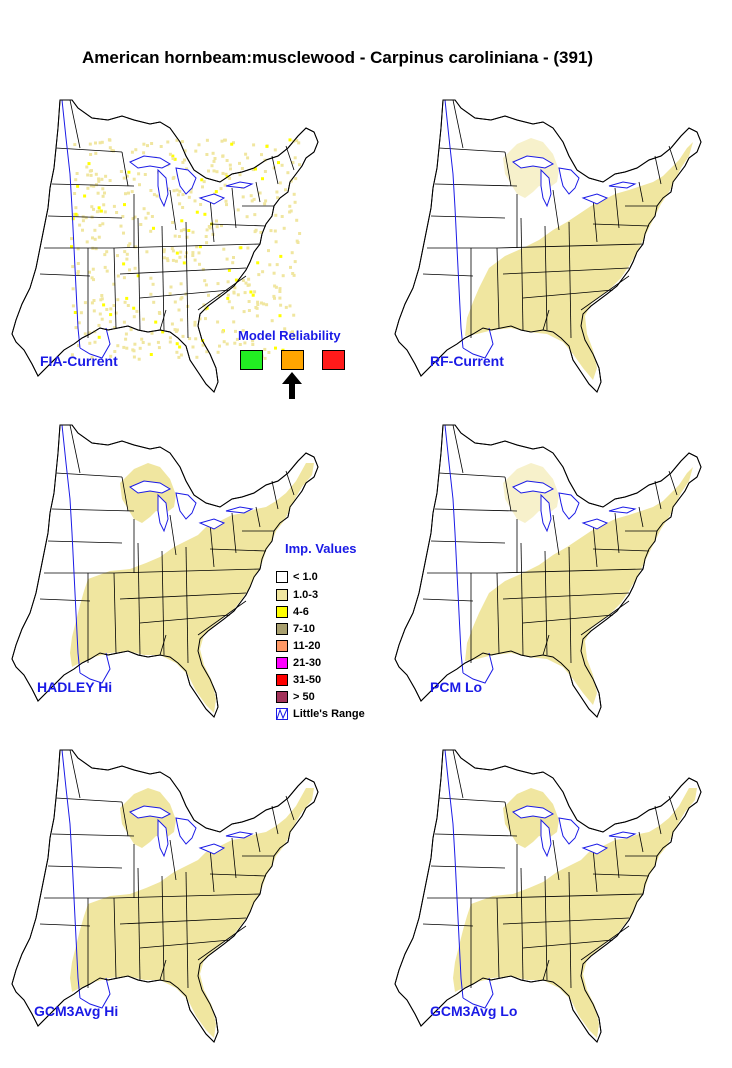  Describe the element at coordinates (562, 258) in the screenshot. I see `map-rf-current: RF-Current` at that location.